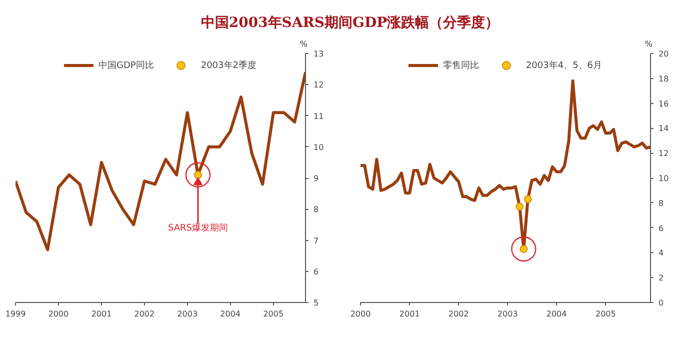  What do you see at coordinates (228, 66) in the screenshot?
I see `legend-label: 2003年2季度` at bounding box center [228, 66].